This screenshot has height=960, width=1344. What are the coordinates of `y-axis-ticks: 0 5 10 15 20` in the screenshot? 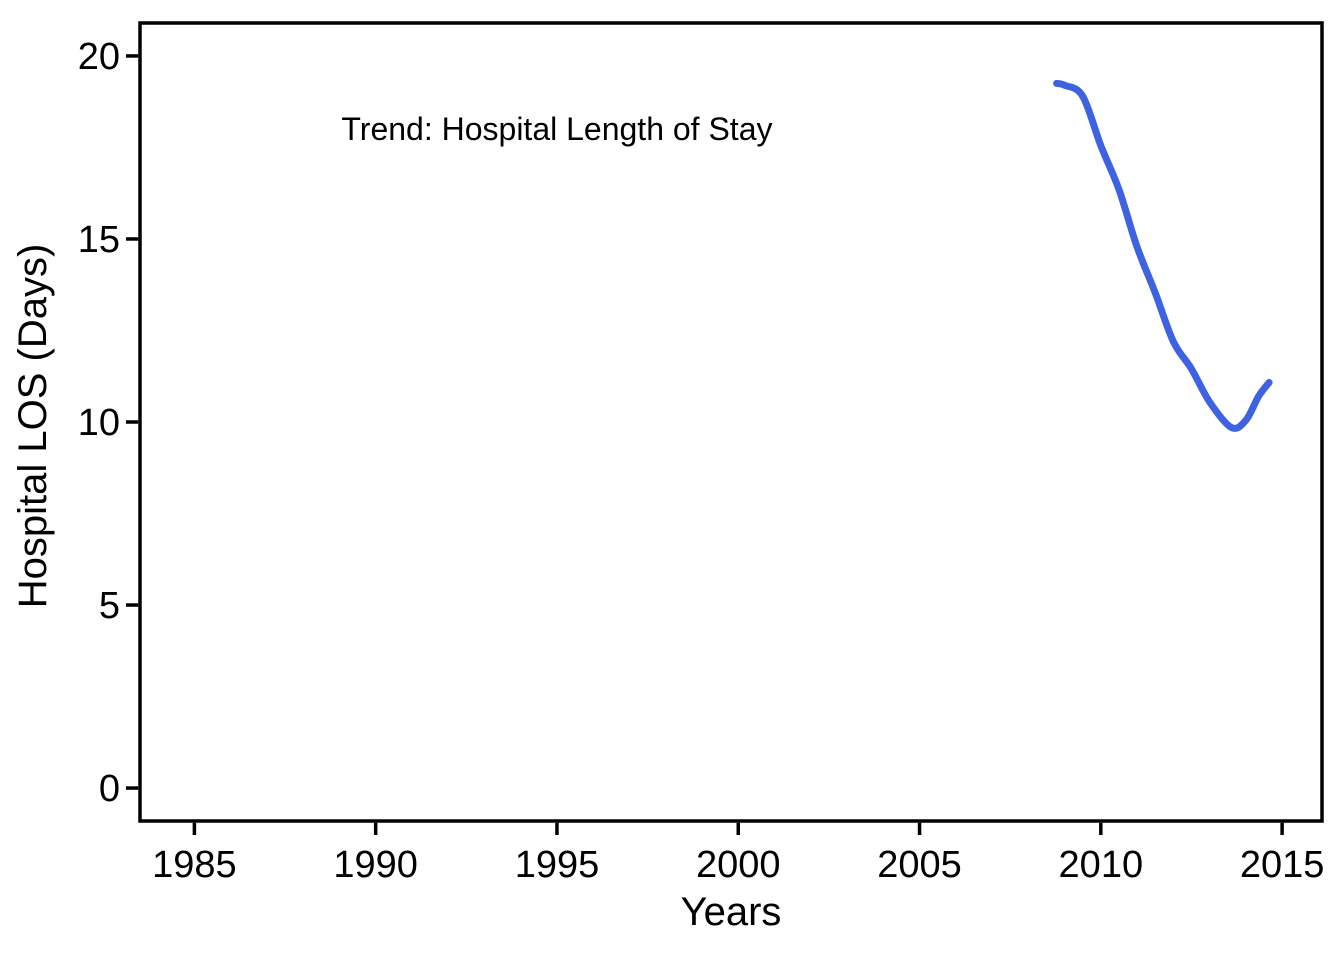 It's located at (108, 423).